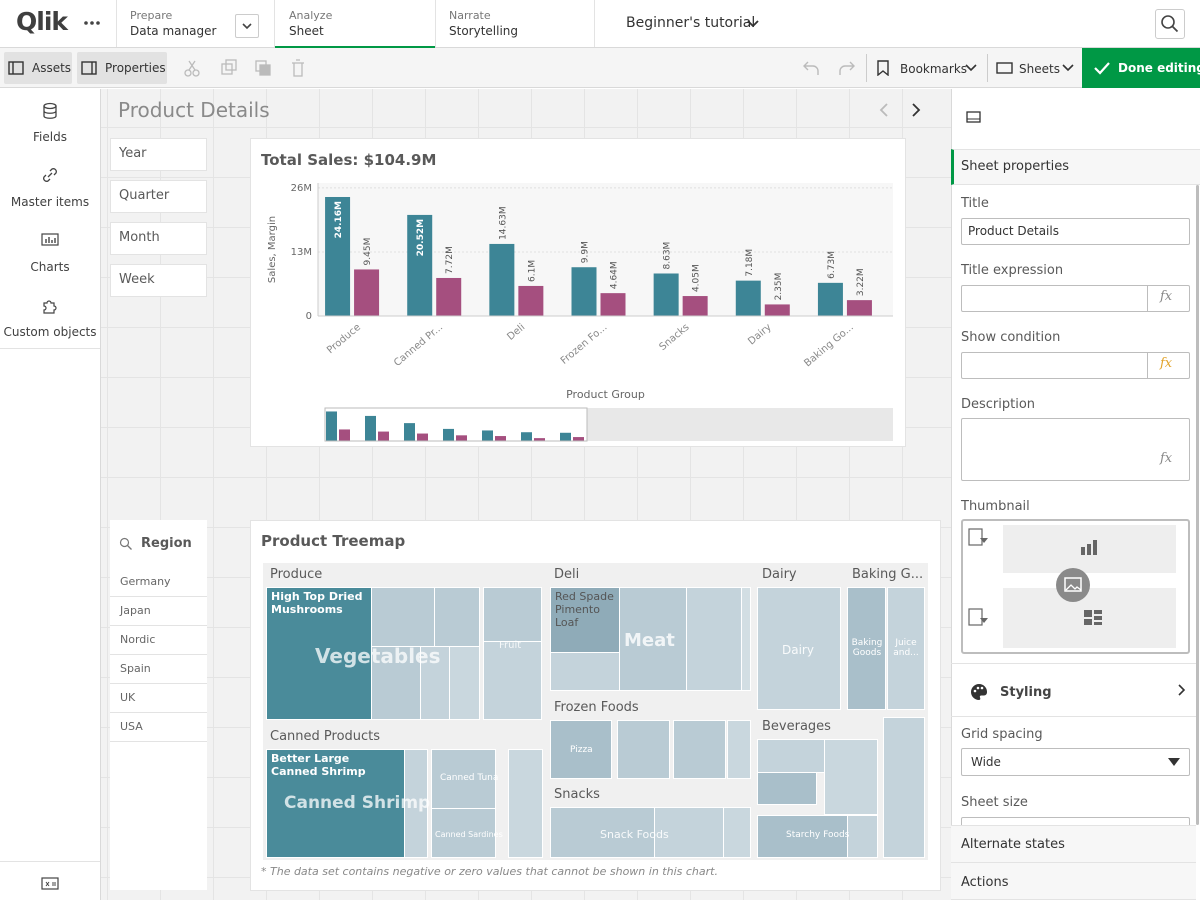  What do you see at coordinates (901, 110) in the screenshot?
I see `sheet-navigation` at bounding box center [901, 110].